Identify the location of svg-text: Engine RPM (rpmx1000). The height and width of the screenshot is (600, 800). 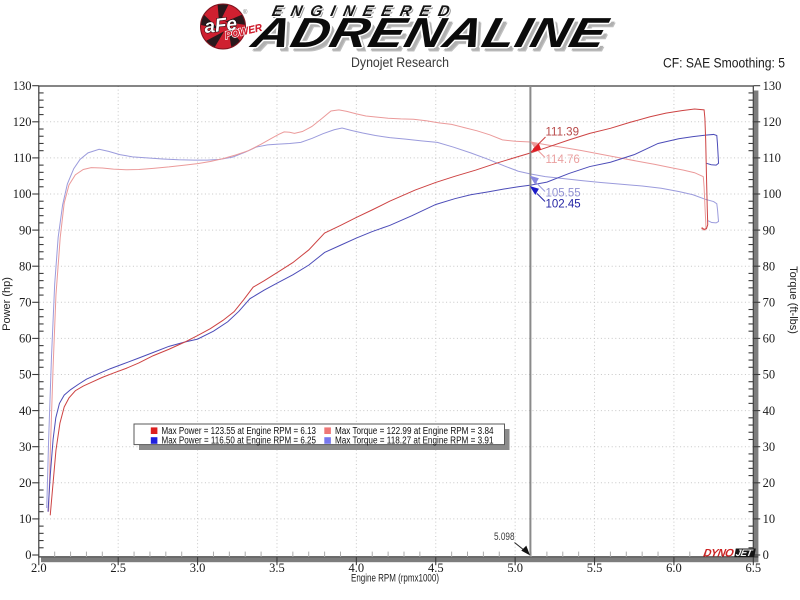
(395, 579).